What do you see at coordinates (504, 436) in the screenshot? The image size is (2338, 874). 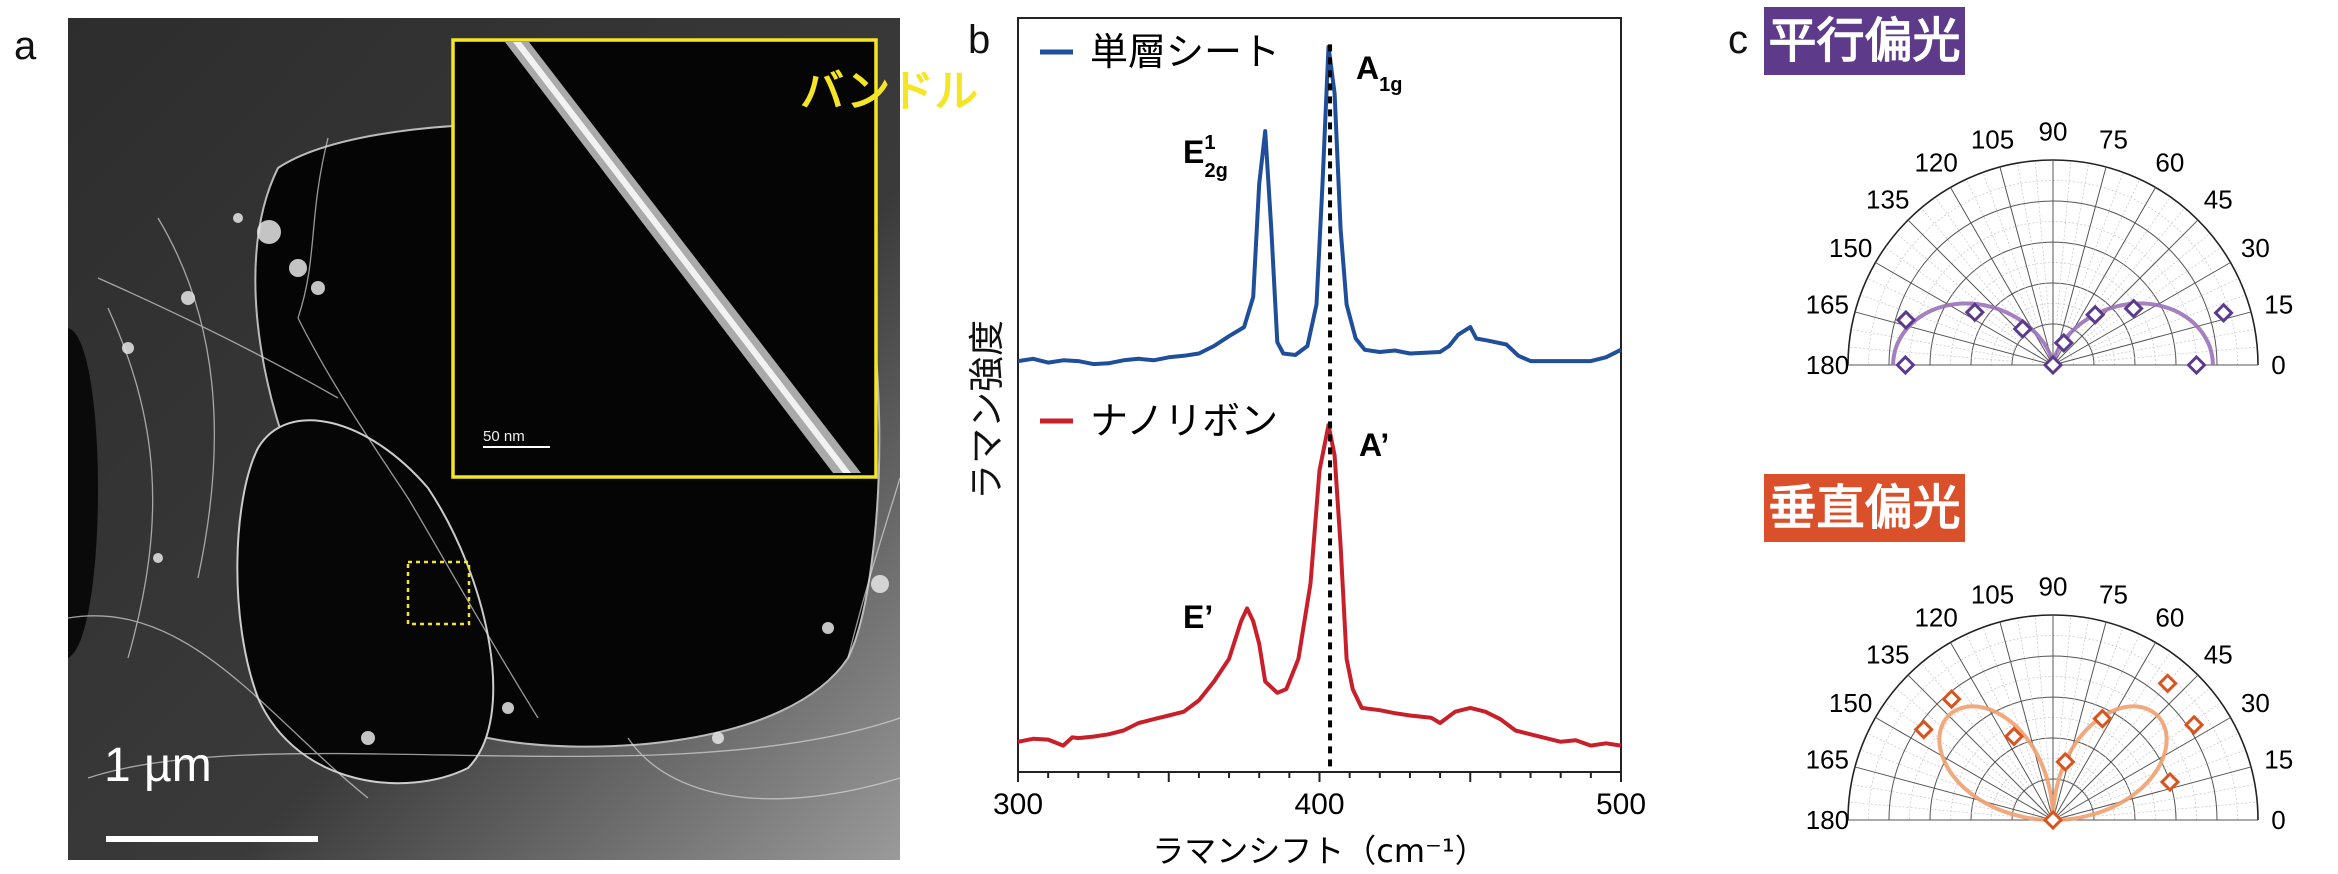 I see `inset-scale-text: 50 nm` at bounding box center [504, 436].